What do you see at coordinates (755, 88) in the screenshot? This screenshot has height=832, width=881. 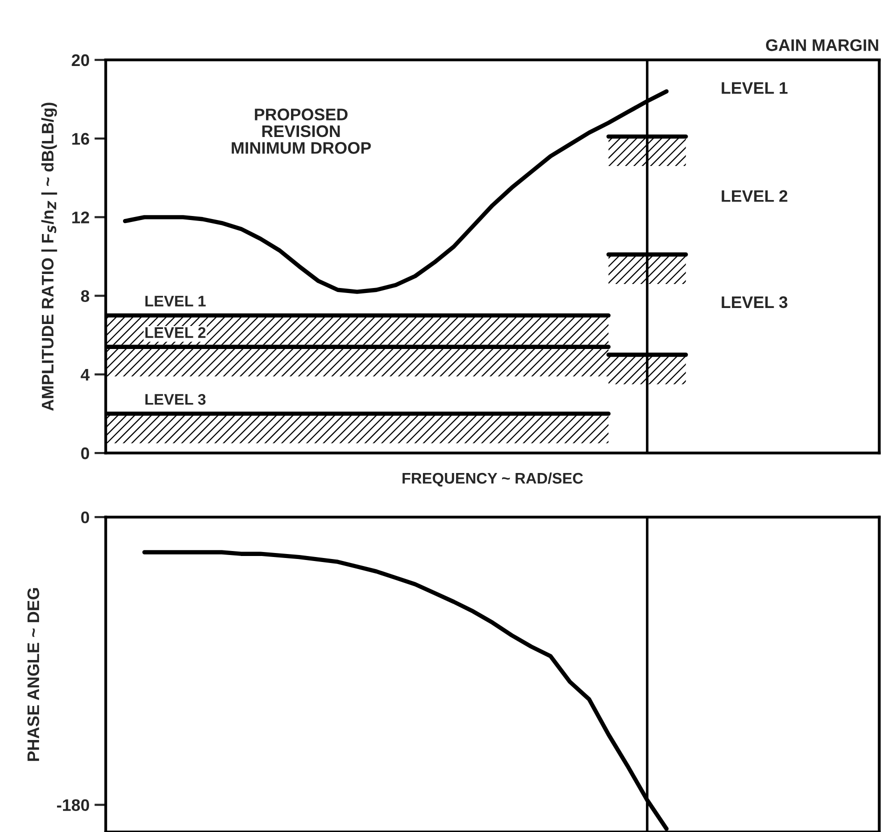 I see `annotation: LEVEL 1` at bounding box center [755, 88].